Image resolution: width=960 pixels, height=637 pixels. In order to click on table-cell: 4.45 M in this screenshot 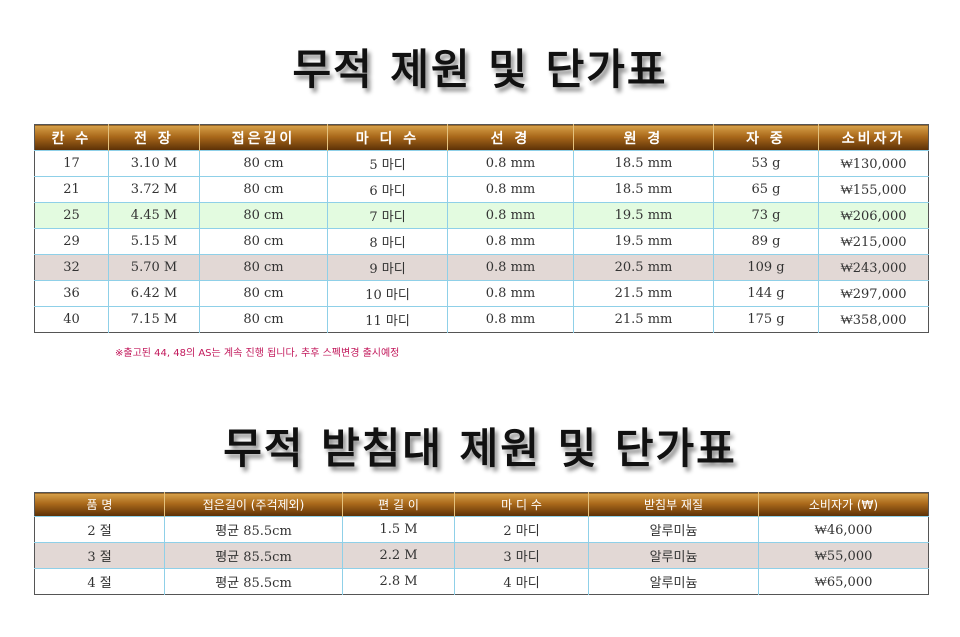, I will do `click(154, 215)`.